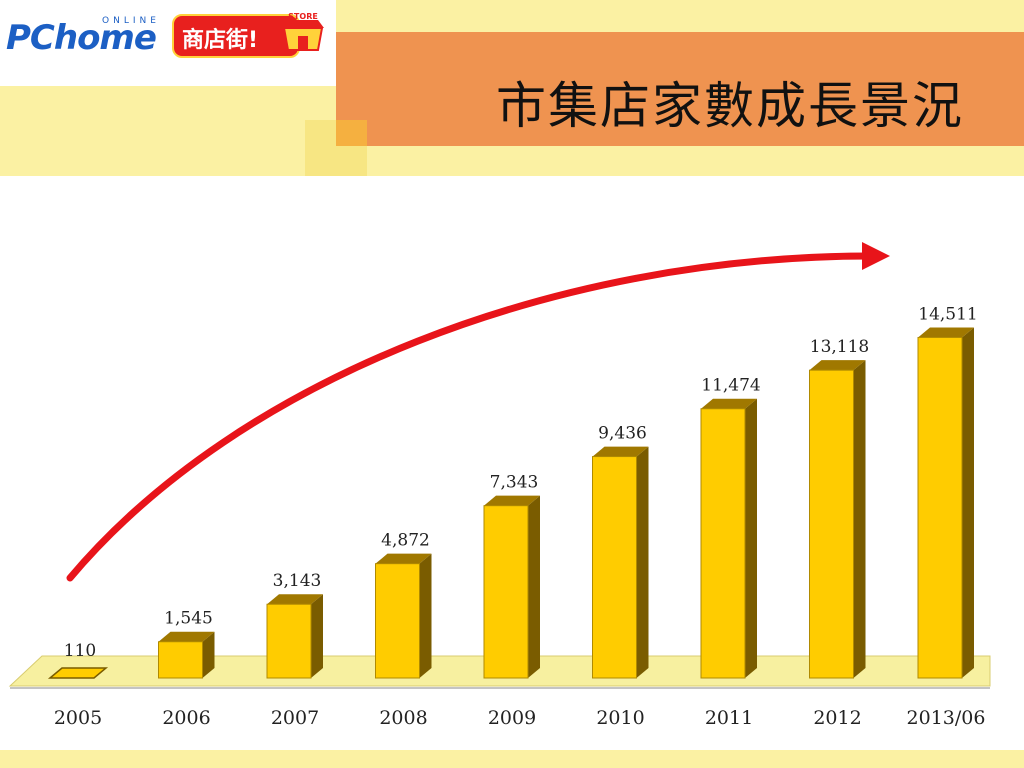 The height and width of the screenshot is (768, 1024). Describe the element at coordinates (620, 451) in the screenshot. I see `bar-top-2010` at that location.